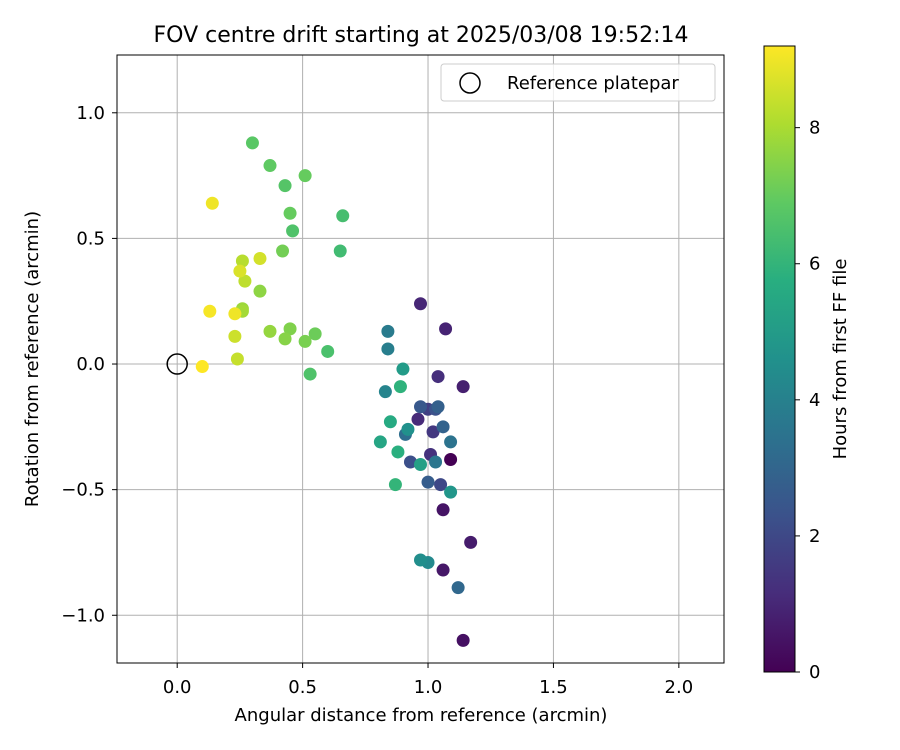 The height and width of the screenshot is (750, 900). I want to click on x-tick-label: 2.0, so click(679, 687).